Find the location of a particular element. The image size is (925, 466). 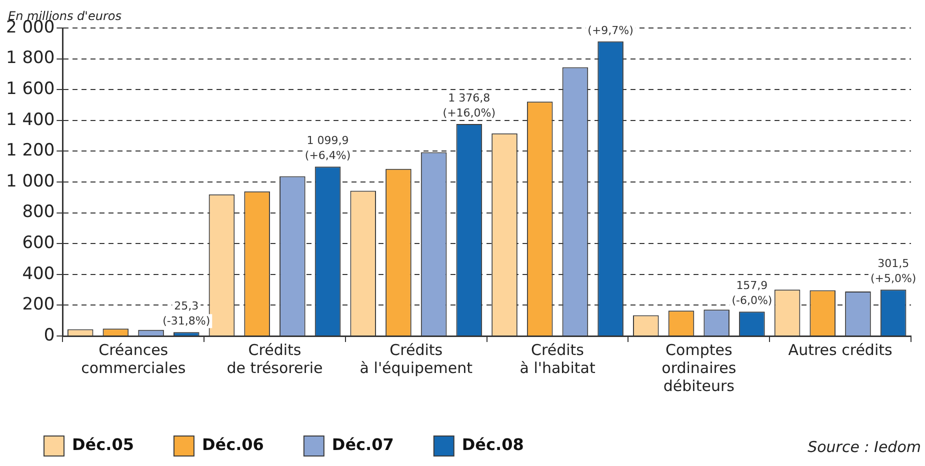

data-label: 1 099,9 (+6,4%) is located at coordinates (327, 148).